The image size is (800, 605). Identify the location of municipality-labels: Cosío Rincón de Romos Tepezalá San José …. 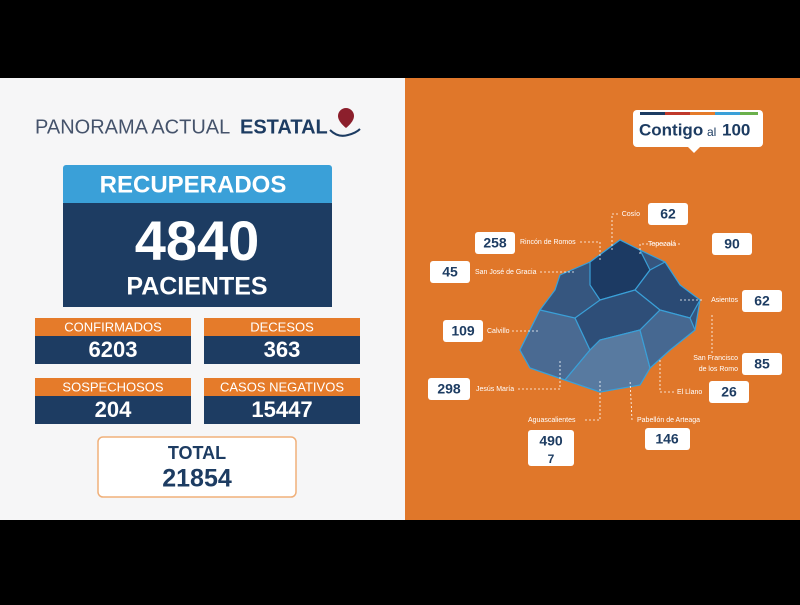
(606, 317).